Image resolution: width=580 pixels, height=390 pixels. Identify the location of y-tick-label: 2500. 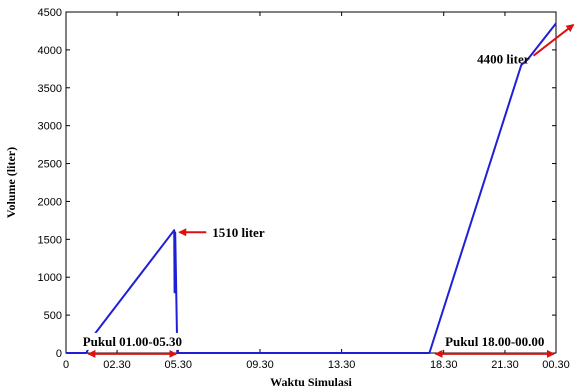
(50, 165).